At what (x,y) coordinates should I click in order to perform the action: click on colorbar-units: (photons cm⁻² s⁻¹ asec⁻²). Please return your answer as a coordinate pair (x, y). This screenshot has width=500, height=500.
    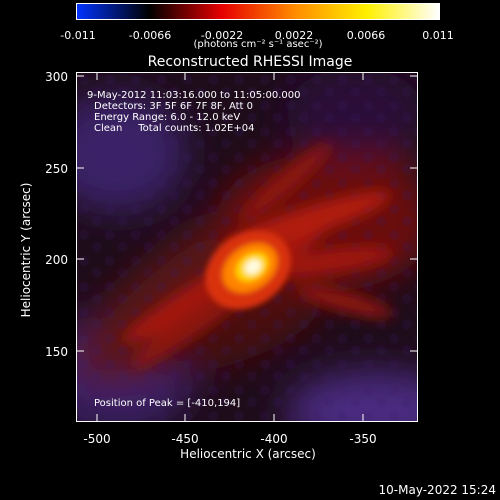
    Looking at the image, I should click on (258, 44).